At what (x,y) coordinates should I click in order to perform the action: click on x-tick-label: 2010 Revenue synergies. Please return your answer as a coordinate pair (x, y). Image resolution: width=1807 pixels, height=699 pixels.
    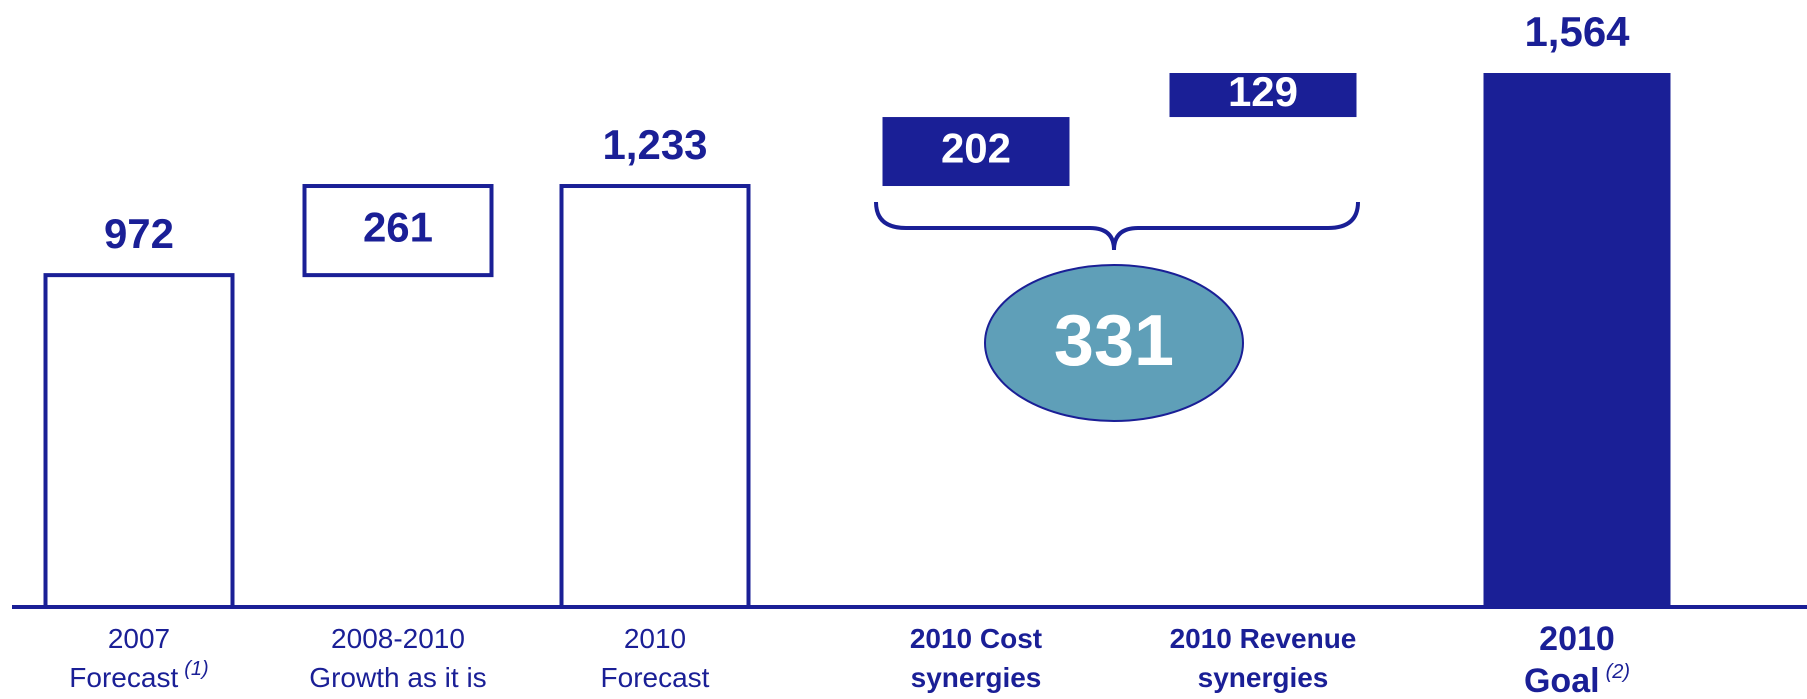
    Looking at the image, I should click on (1263, 658).